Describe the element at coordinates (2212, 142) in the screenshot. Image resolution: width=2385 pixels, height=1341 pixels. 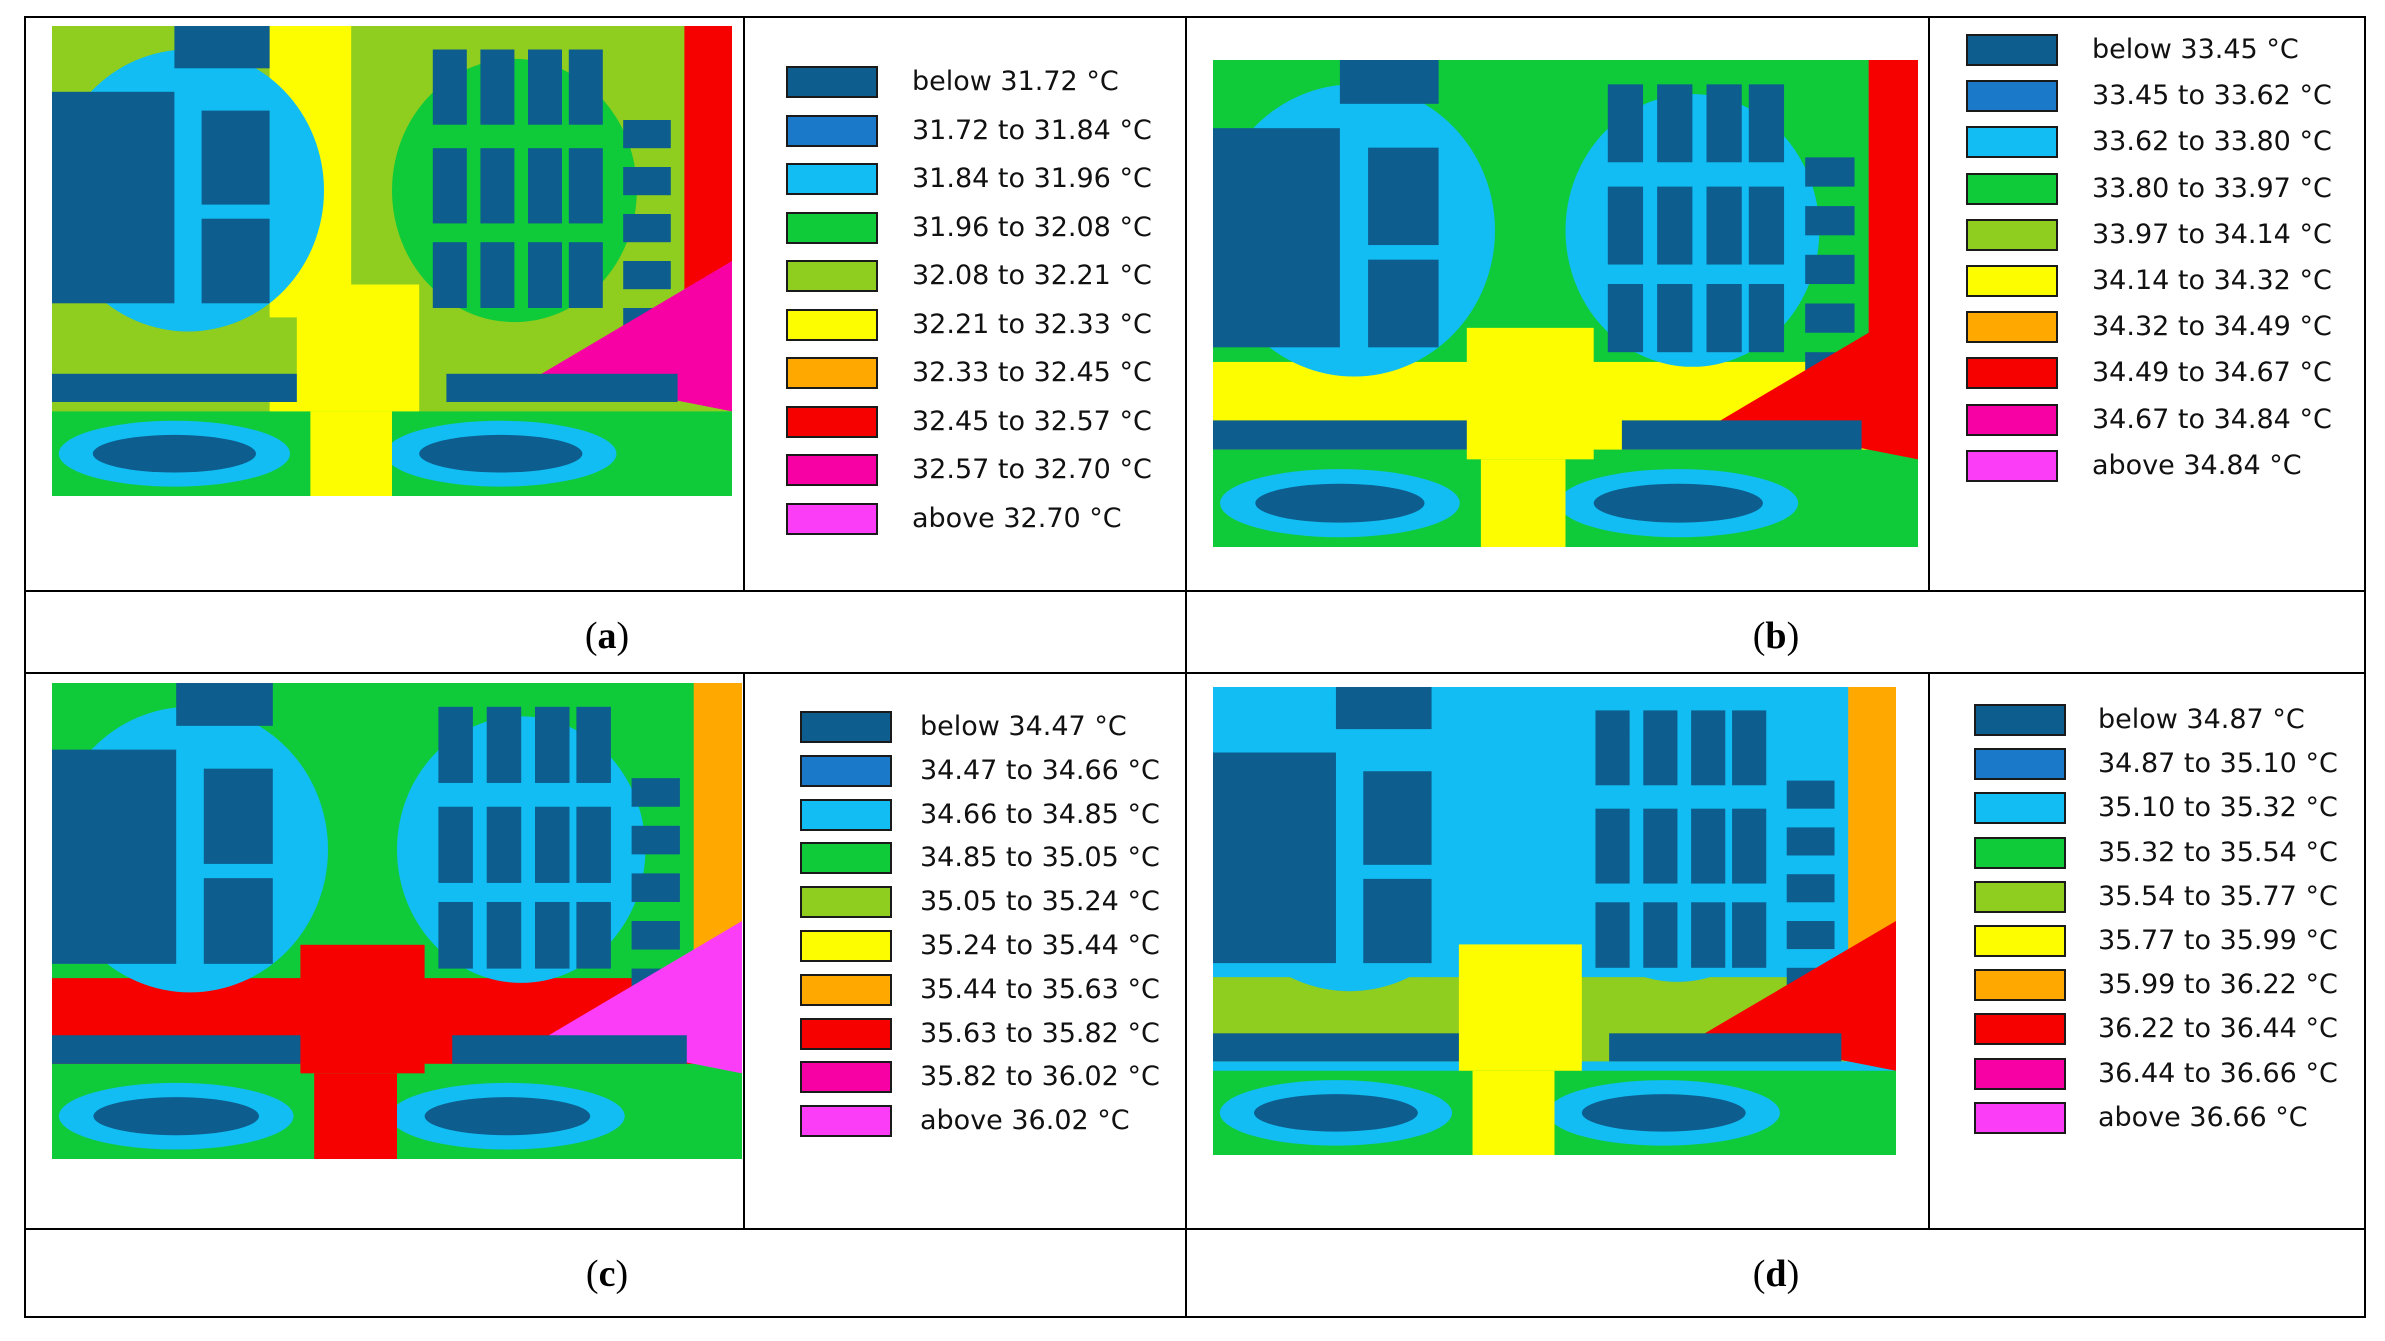
I see `legend-label: 33.62 to 33.80 °C` at that location.